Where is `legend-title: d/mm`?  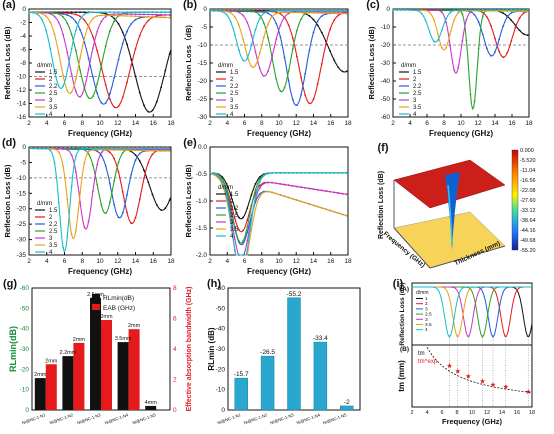 legend-title: d/mm is located at coordinates (408, 66).